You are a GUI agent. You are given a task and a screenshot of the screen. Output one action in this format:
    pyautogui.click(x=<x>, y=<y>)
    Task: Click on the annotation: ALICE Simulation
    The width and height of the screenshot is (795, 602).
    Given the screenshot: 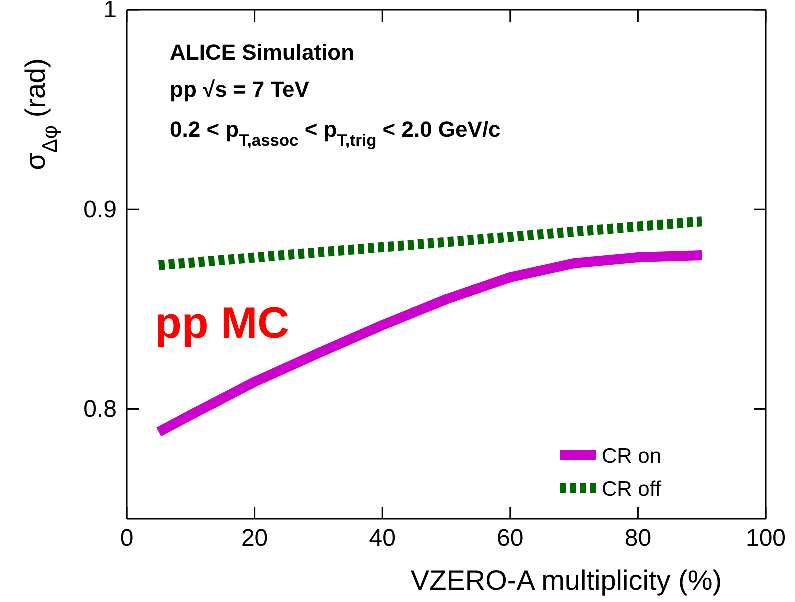 What is the action you would take?
    pyautogui.click(x=262, y=52)
    